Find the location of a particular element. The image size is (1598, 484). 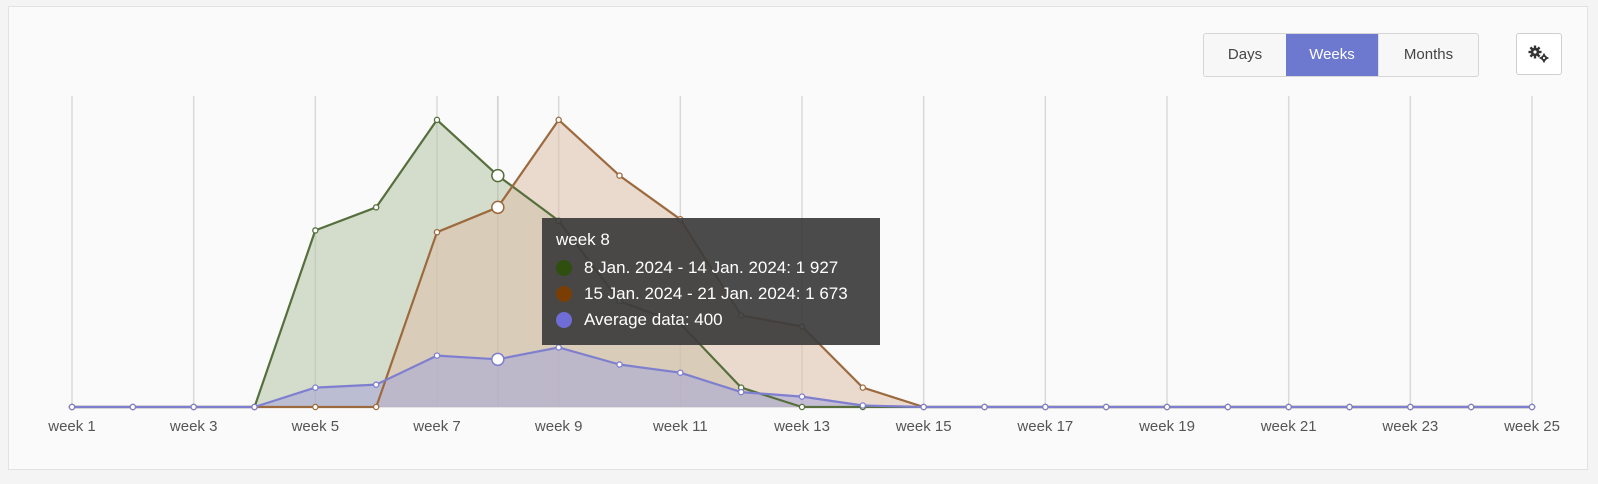

tooltip-row-label: 8 Jan. 2024 - 14 Jan. 2024: 1 927 is located at coordinates (711, 267).